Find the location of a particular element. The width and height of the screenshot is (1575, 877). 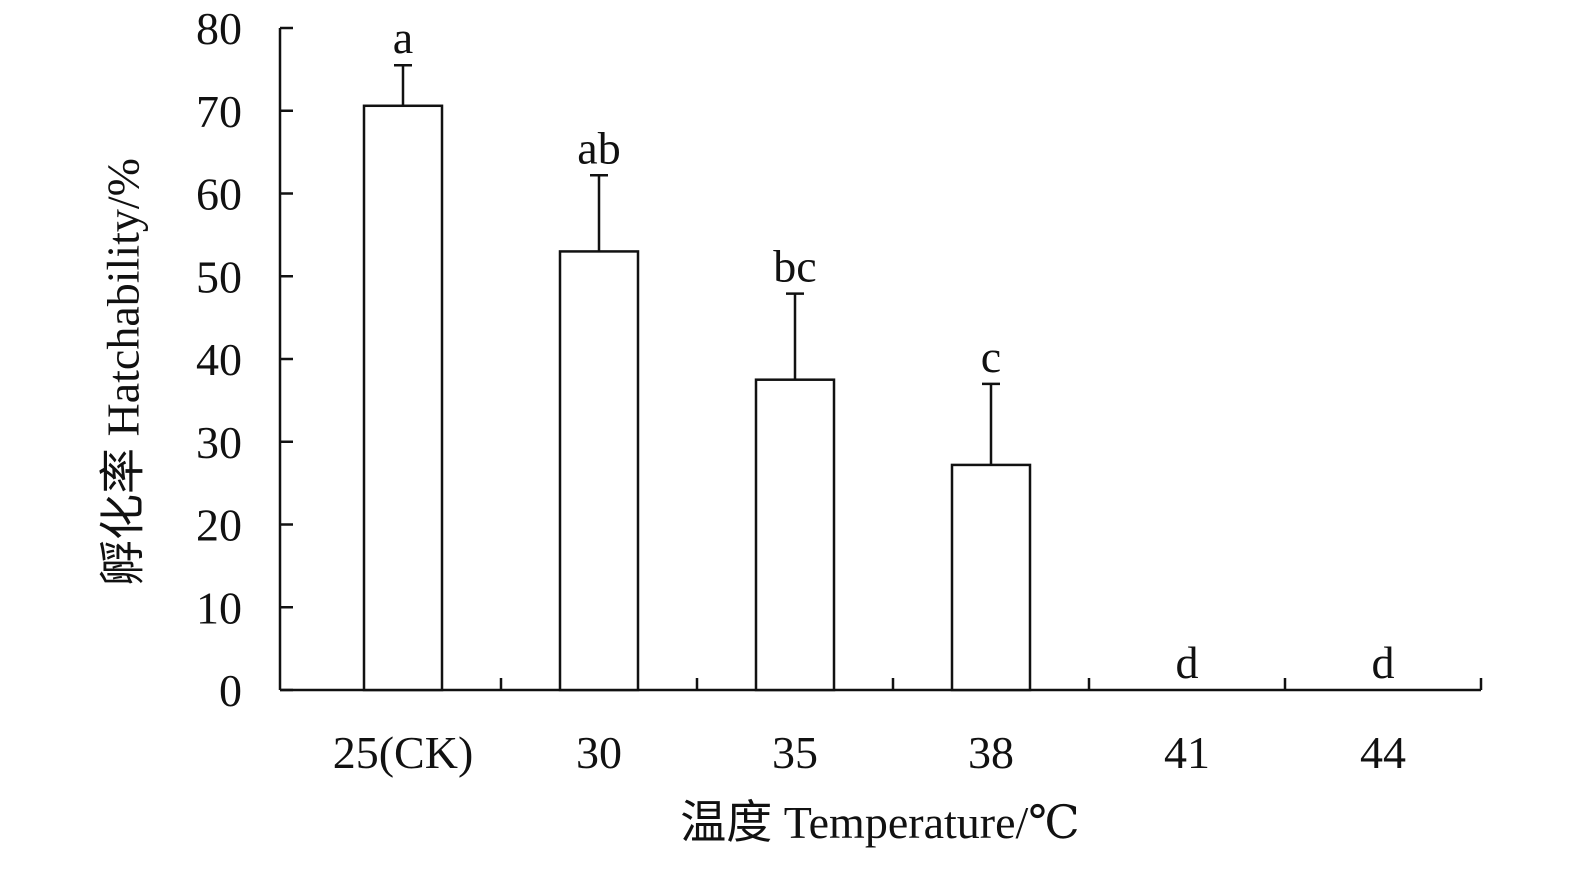

y-tick-label: 60 is located at coordinates (219, 194).